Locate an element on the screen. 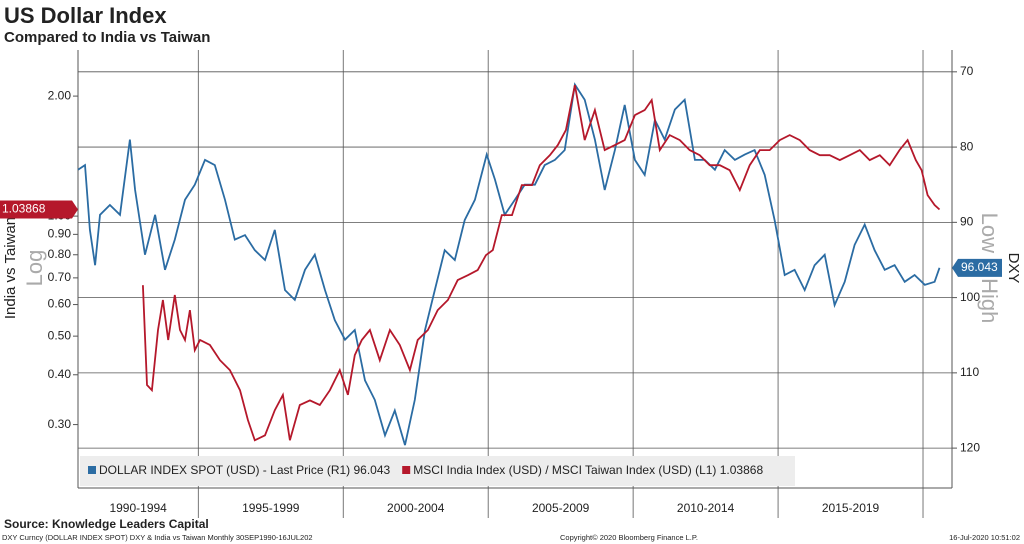  y2-tick-label: 90 is located at coordinates (967, 222).